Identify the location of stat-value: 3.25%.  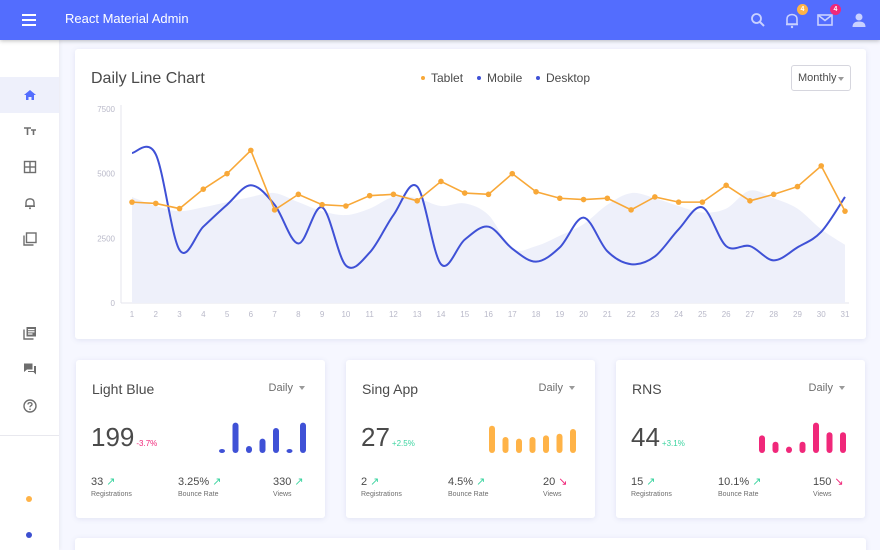
(194, 482).